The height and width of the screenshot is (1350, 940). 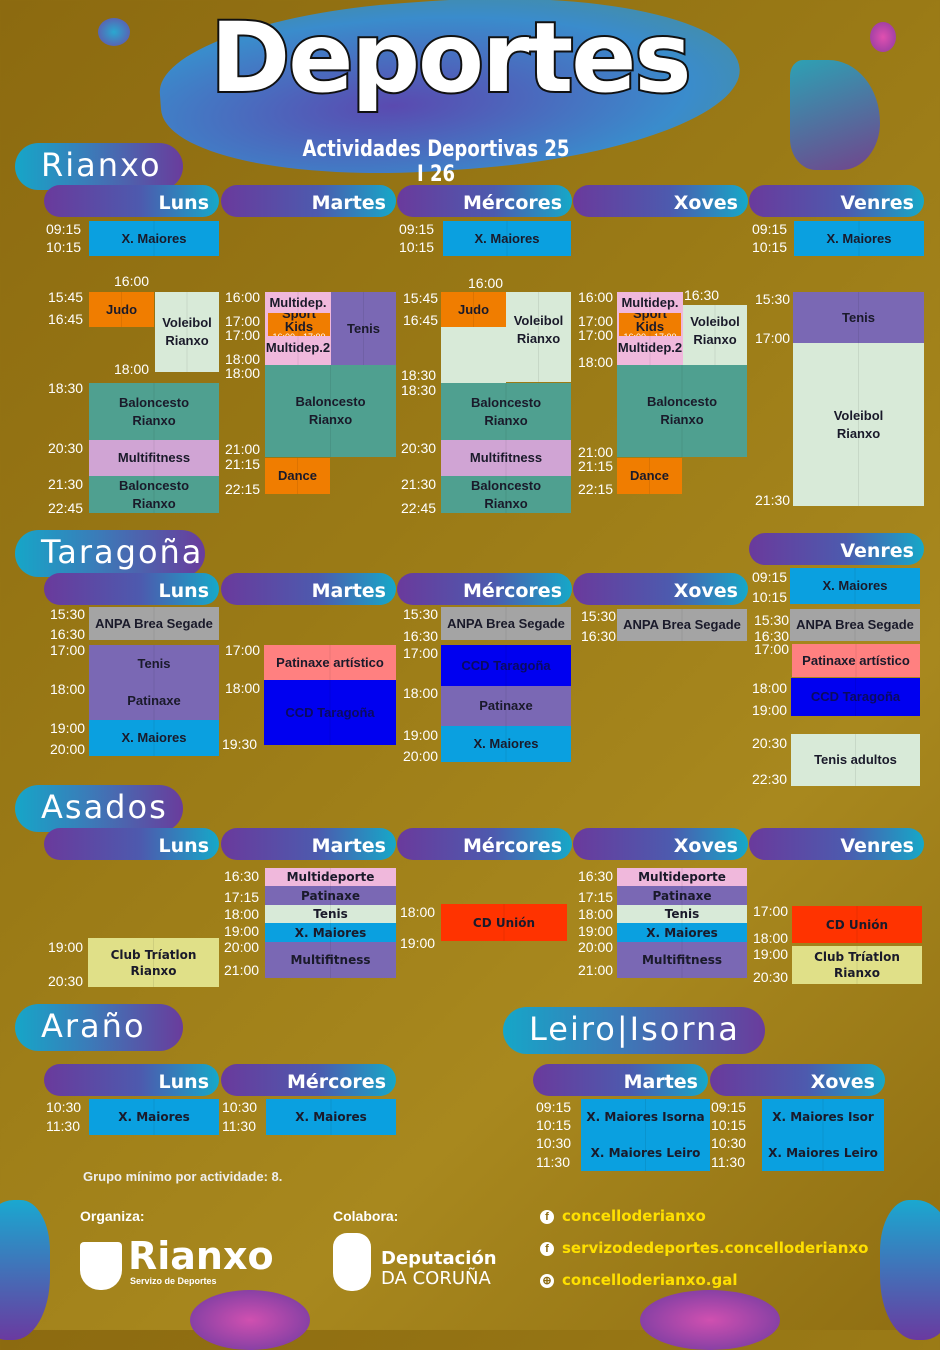 I want to click on activity-label: Multideporte, so click(x=682, y=877).